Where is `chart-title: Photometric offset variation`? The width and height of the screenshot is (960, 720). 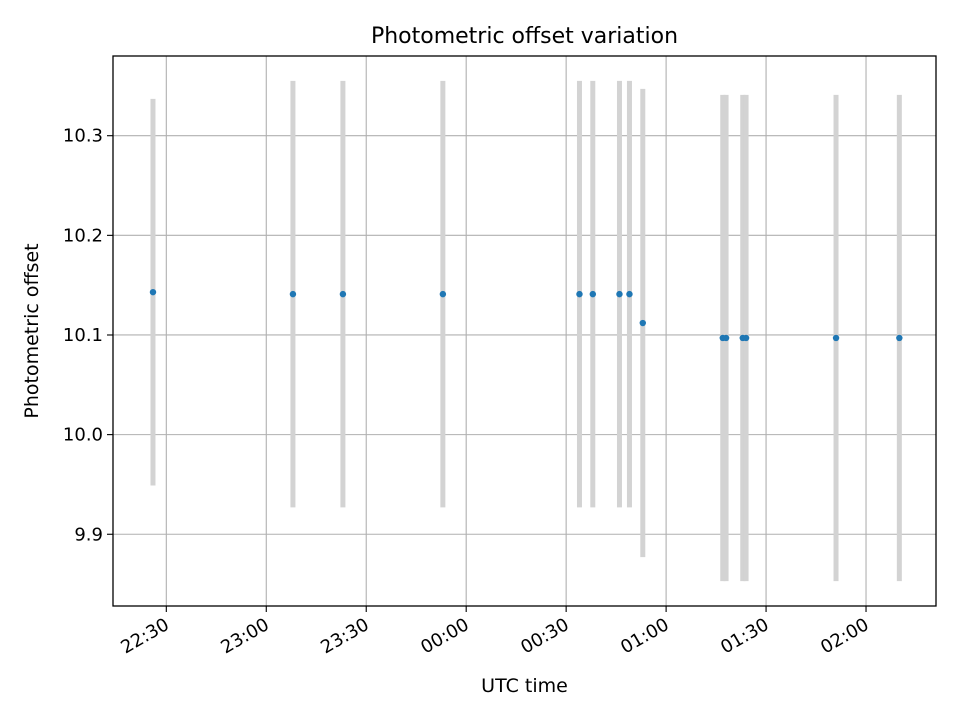 chart-title: Photometric offset variation is located at coordinates (524, 36).